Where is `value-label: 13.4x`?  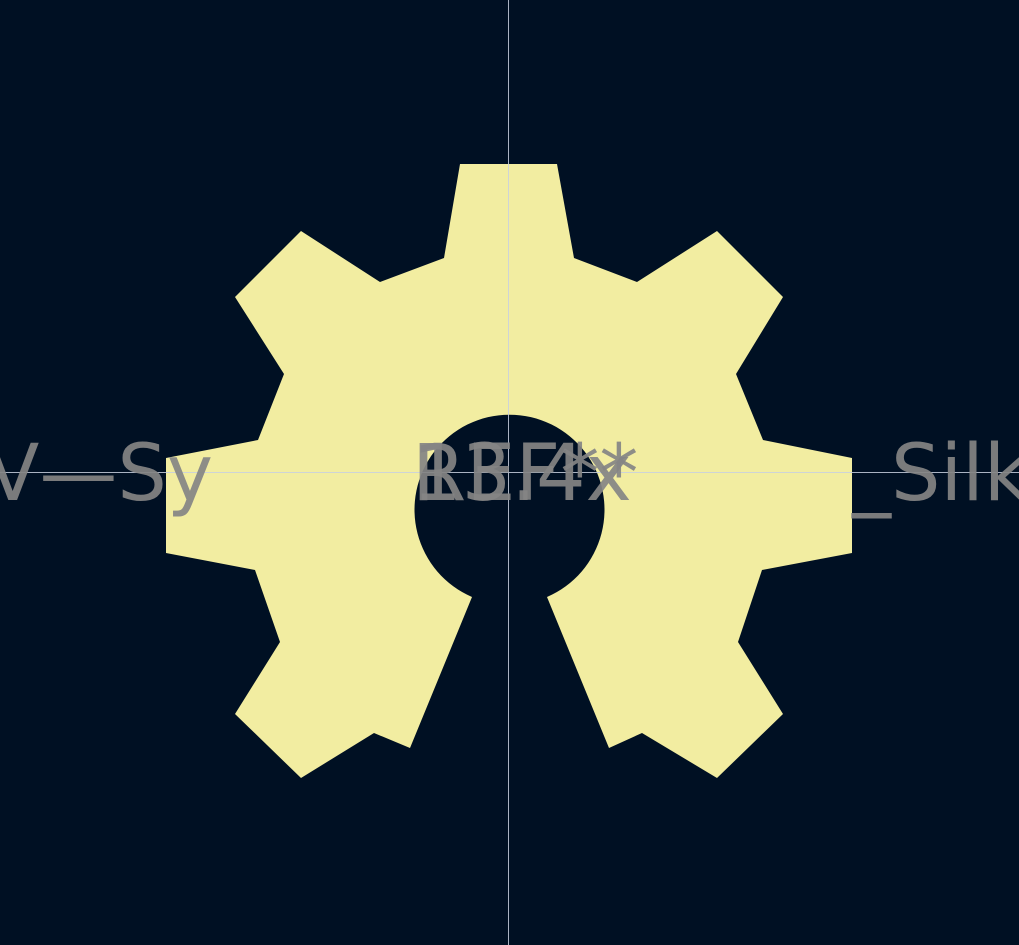 value-label: 13.4x is located at coordinates (522, 474).